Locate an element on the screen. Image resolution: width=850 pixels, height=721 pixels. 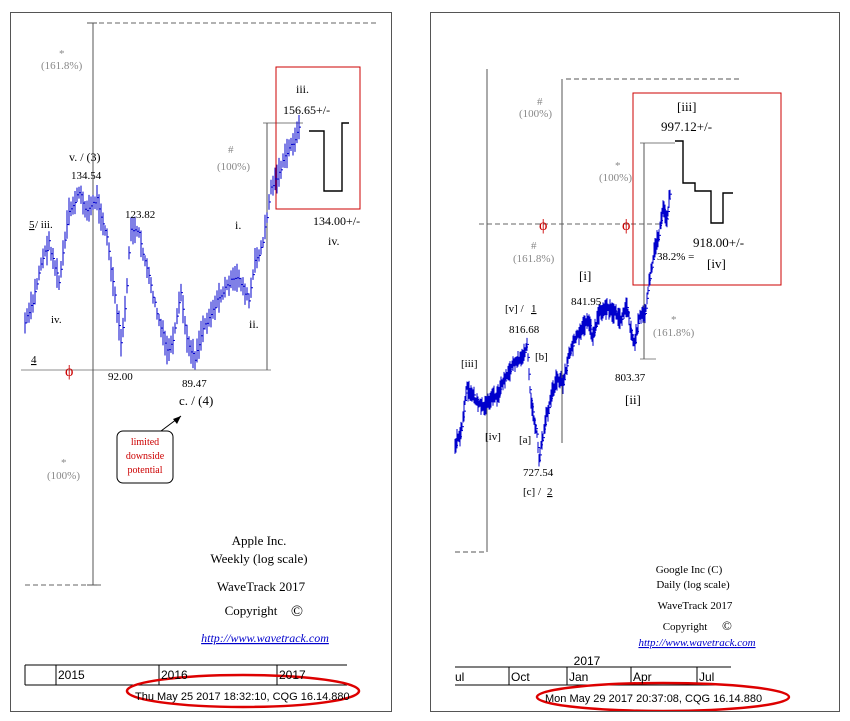
label-c4: c. / (4) is located at coordinates (196, 400).